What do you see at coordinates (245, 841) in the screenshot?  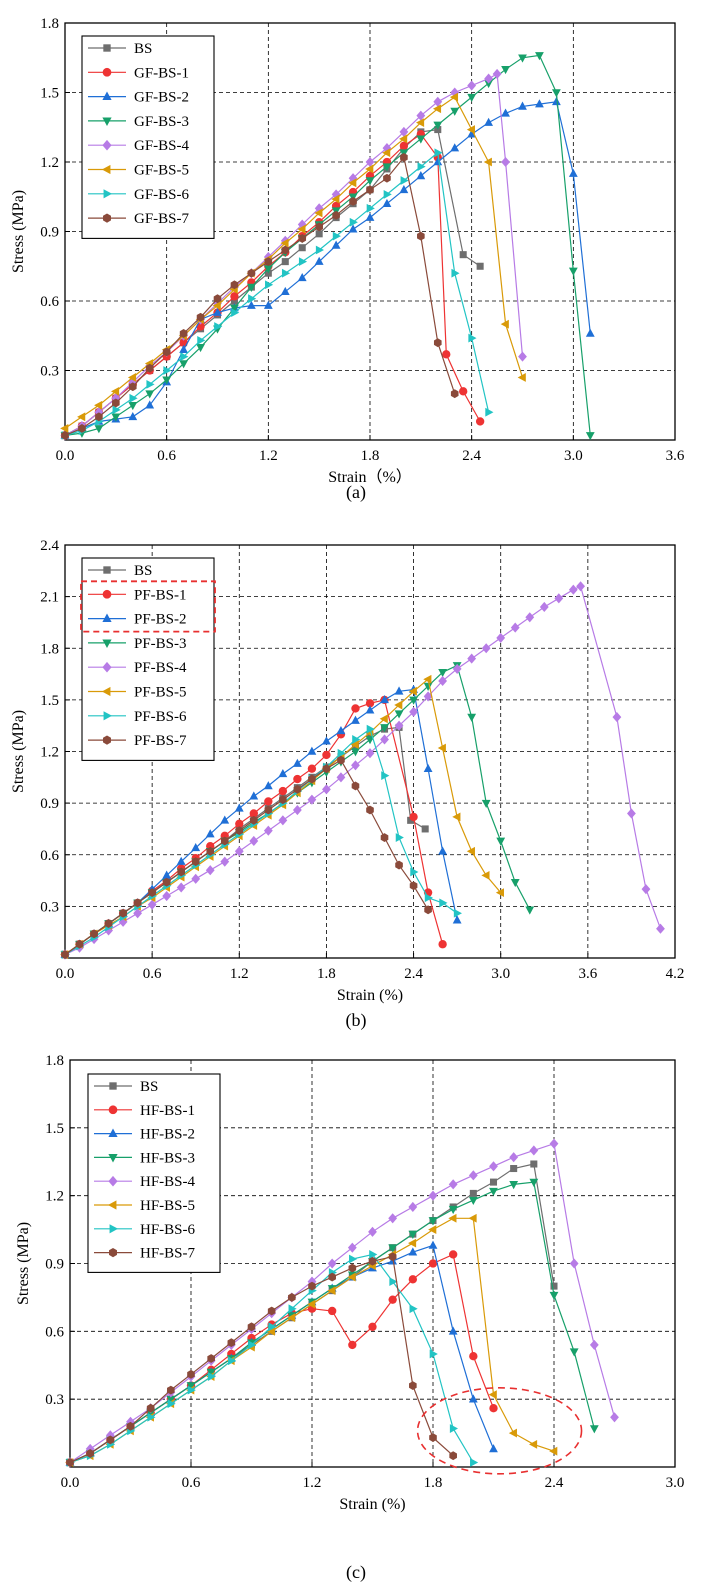 I see `series-line` at bounding box center [245, 841].